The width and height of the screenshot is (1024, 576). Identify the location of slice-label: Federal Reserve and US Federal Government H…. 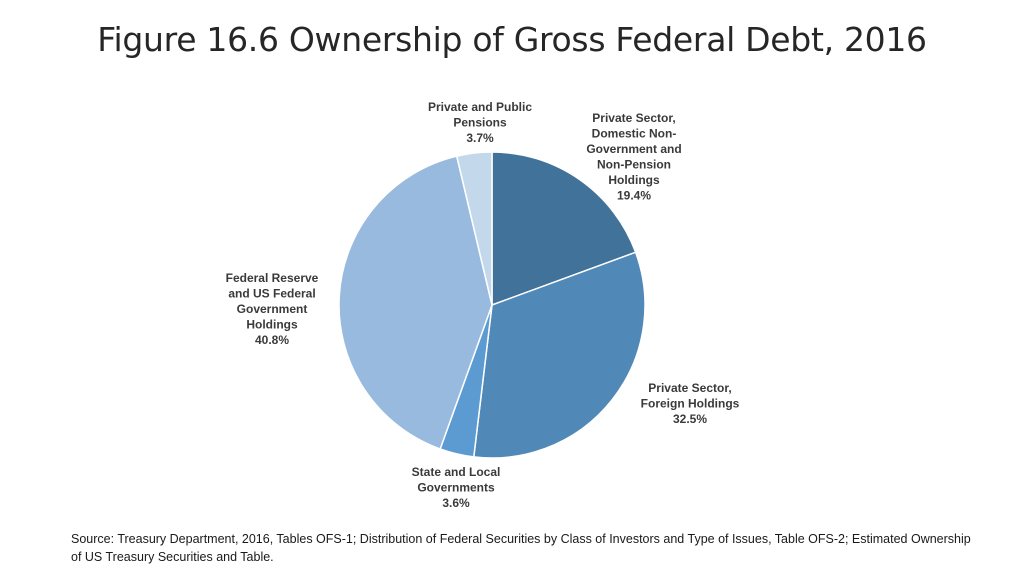
(272, 309).